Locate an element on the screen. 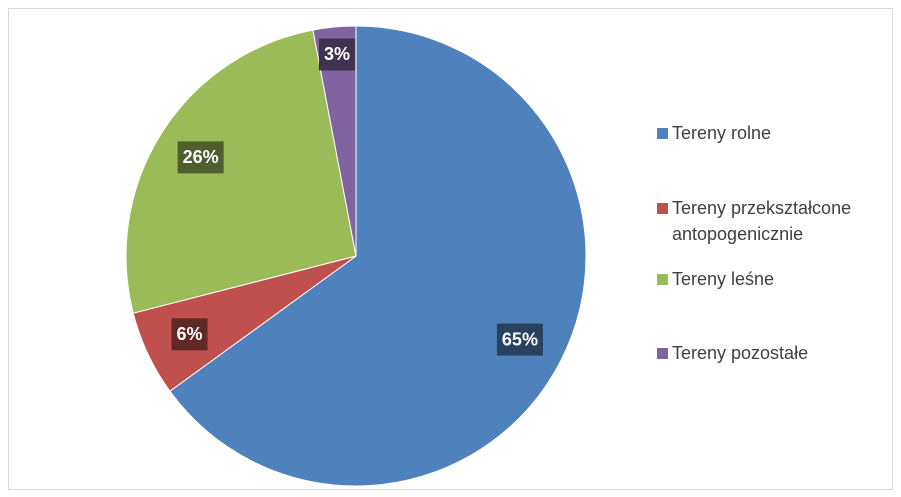  data-label: 3% is located at coordinates (337, 54).